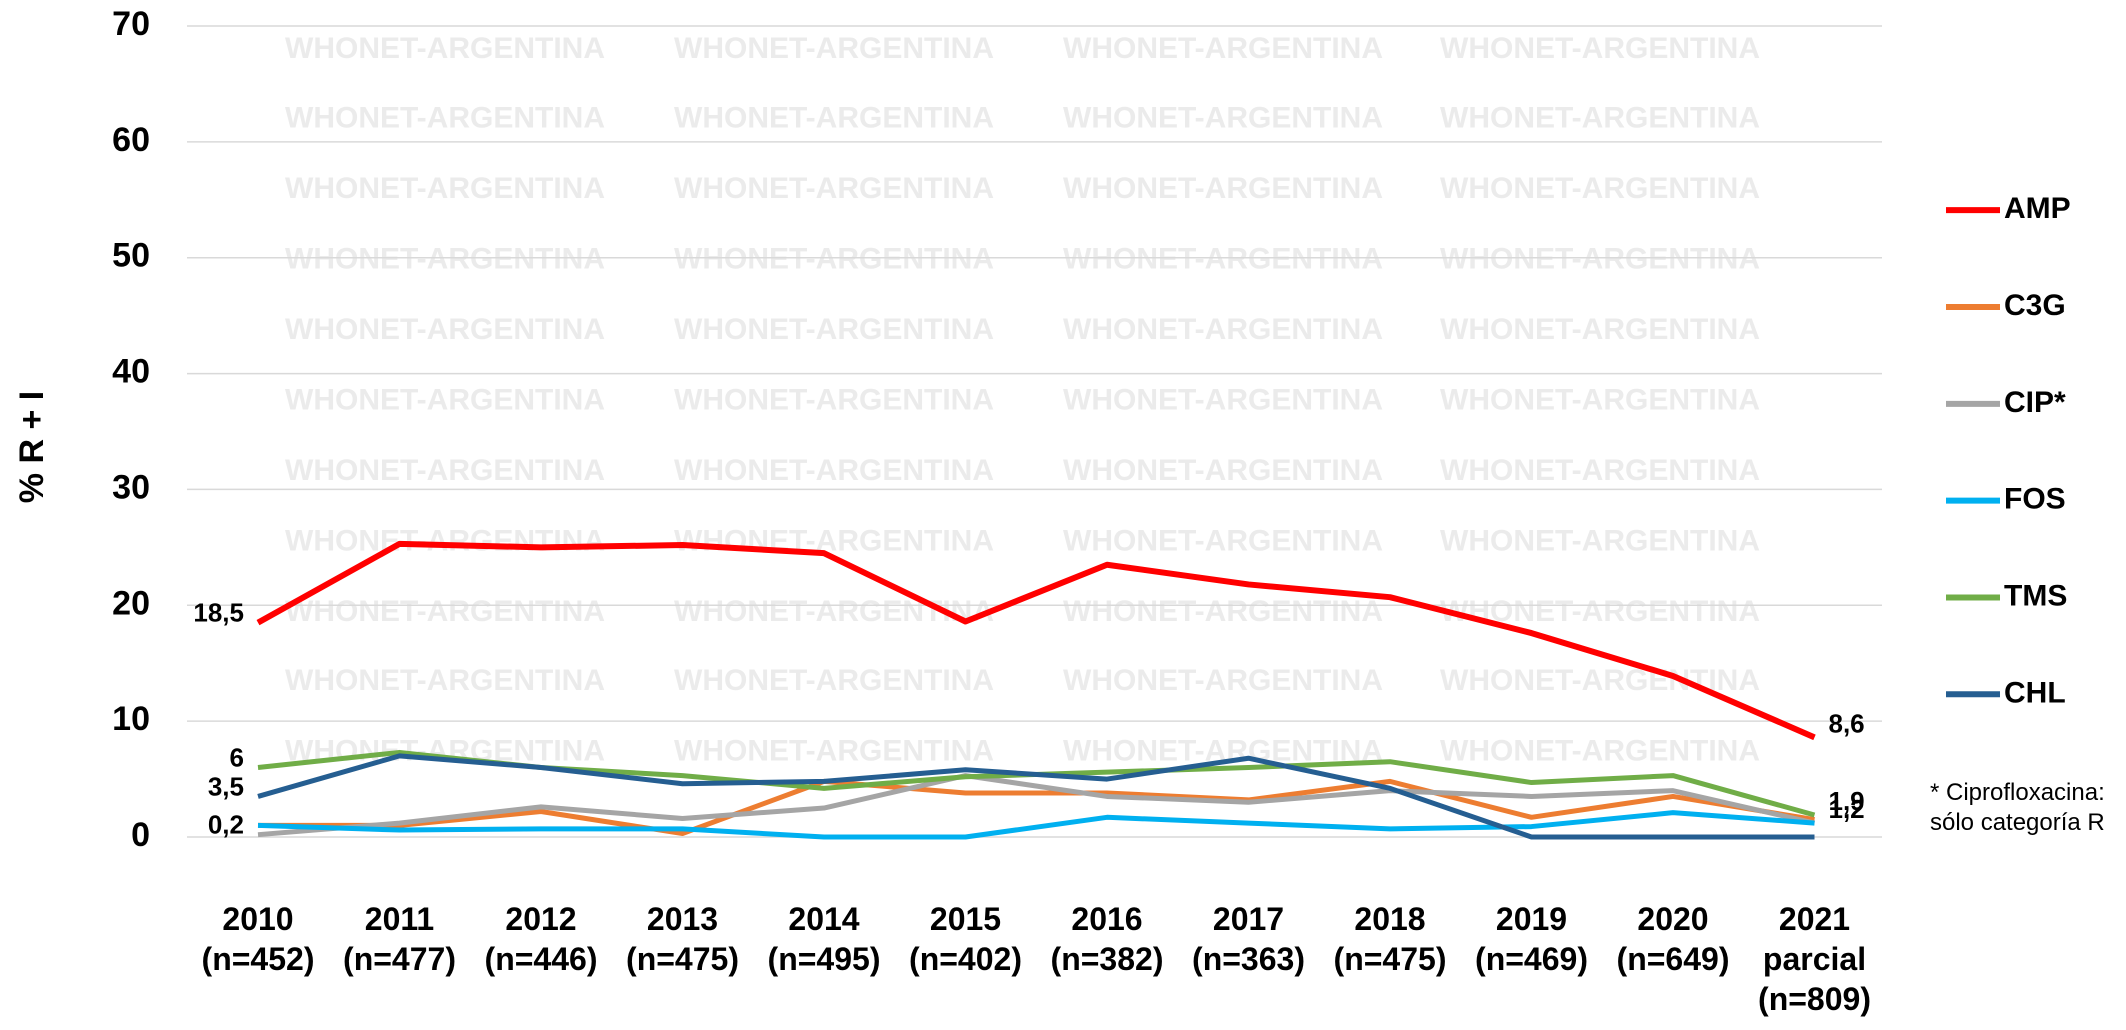 This screenshot has height=1030, width=2126. What do you see at coordinates (399, 939) in the screenshot?
I see `x-tick-label: 2011 (n=477)` at bounding box center [399, 939].